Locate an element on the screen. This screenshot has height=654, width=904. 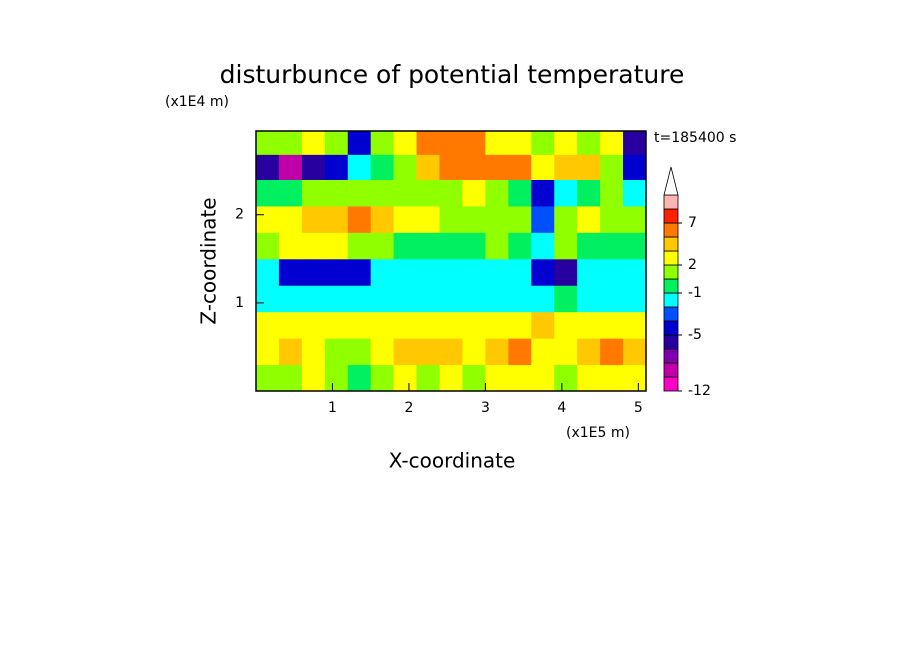
y-tick-label: 2 is located at coordinates (239, 215).